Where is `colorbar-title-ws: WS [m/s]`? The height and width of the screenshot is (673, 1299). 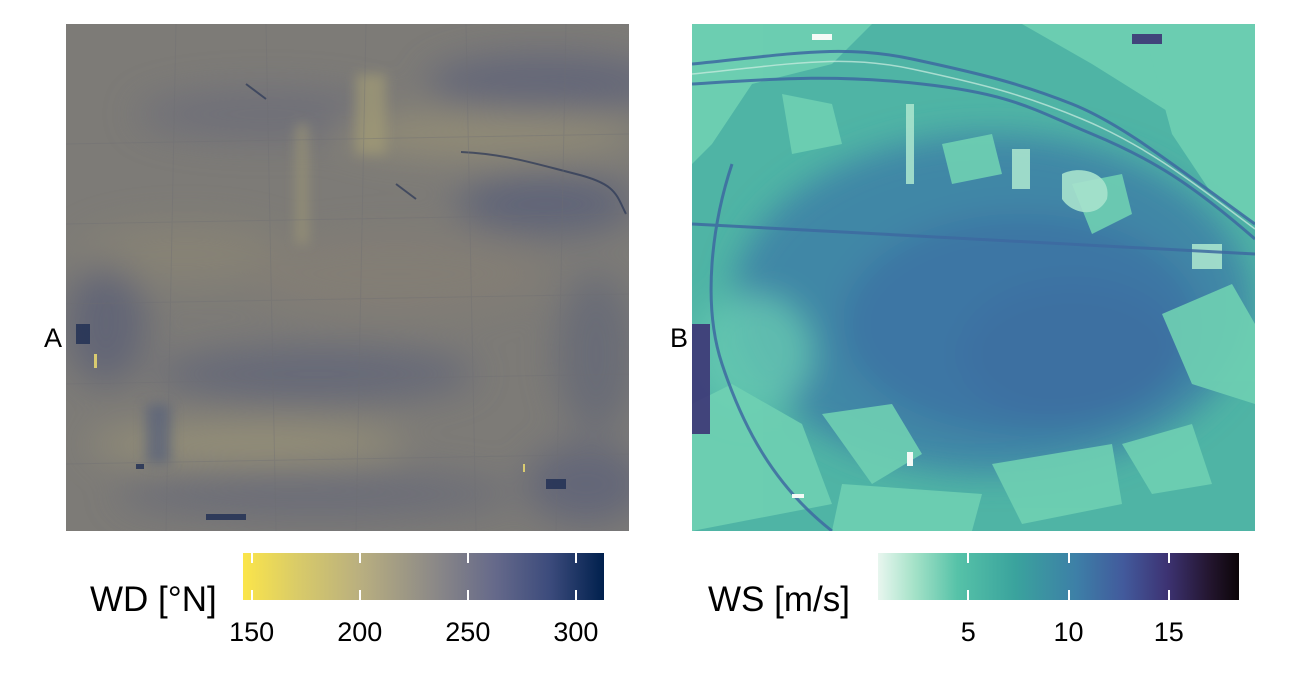 colorbar-title-ws: WS [m/s] is located at coordinates (779, 599).